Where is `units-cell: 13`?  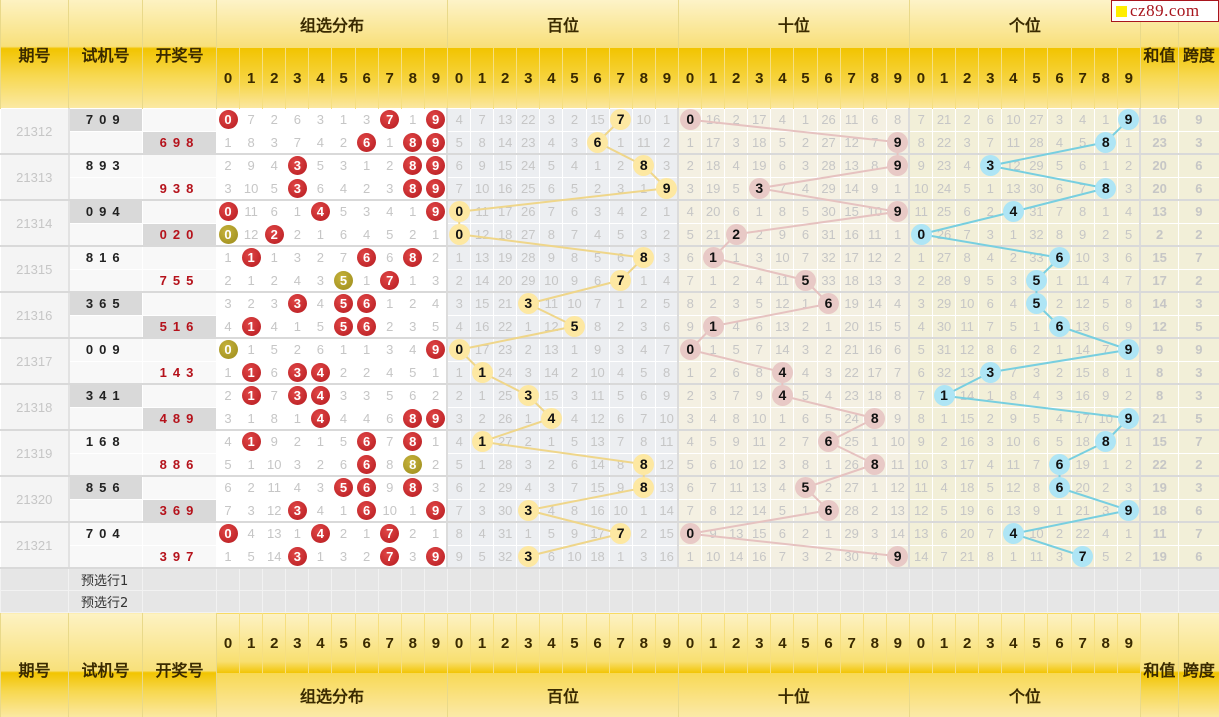
units-cell: 13 is located at coordinates (920, 533).